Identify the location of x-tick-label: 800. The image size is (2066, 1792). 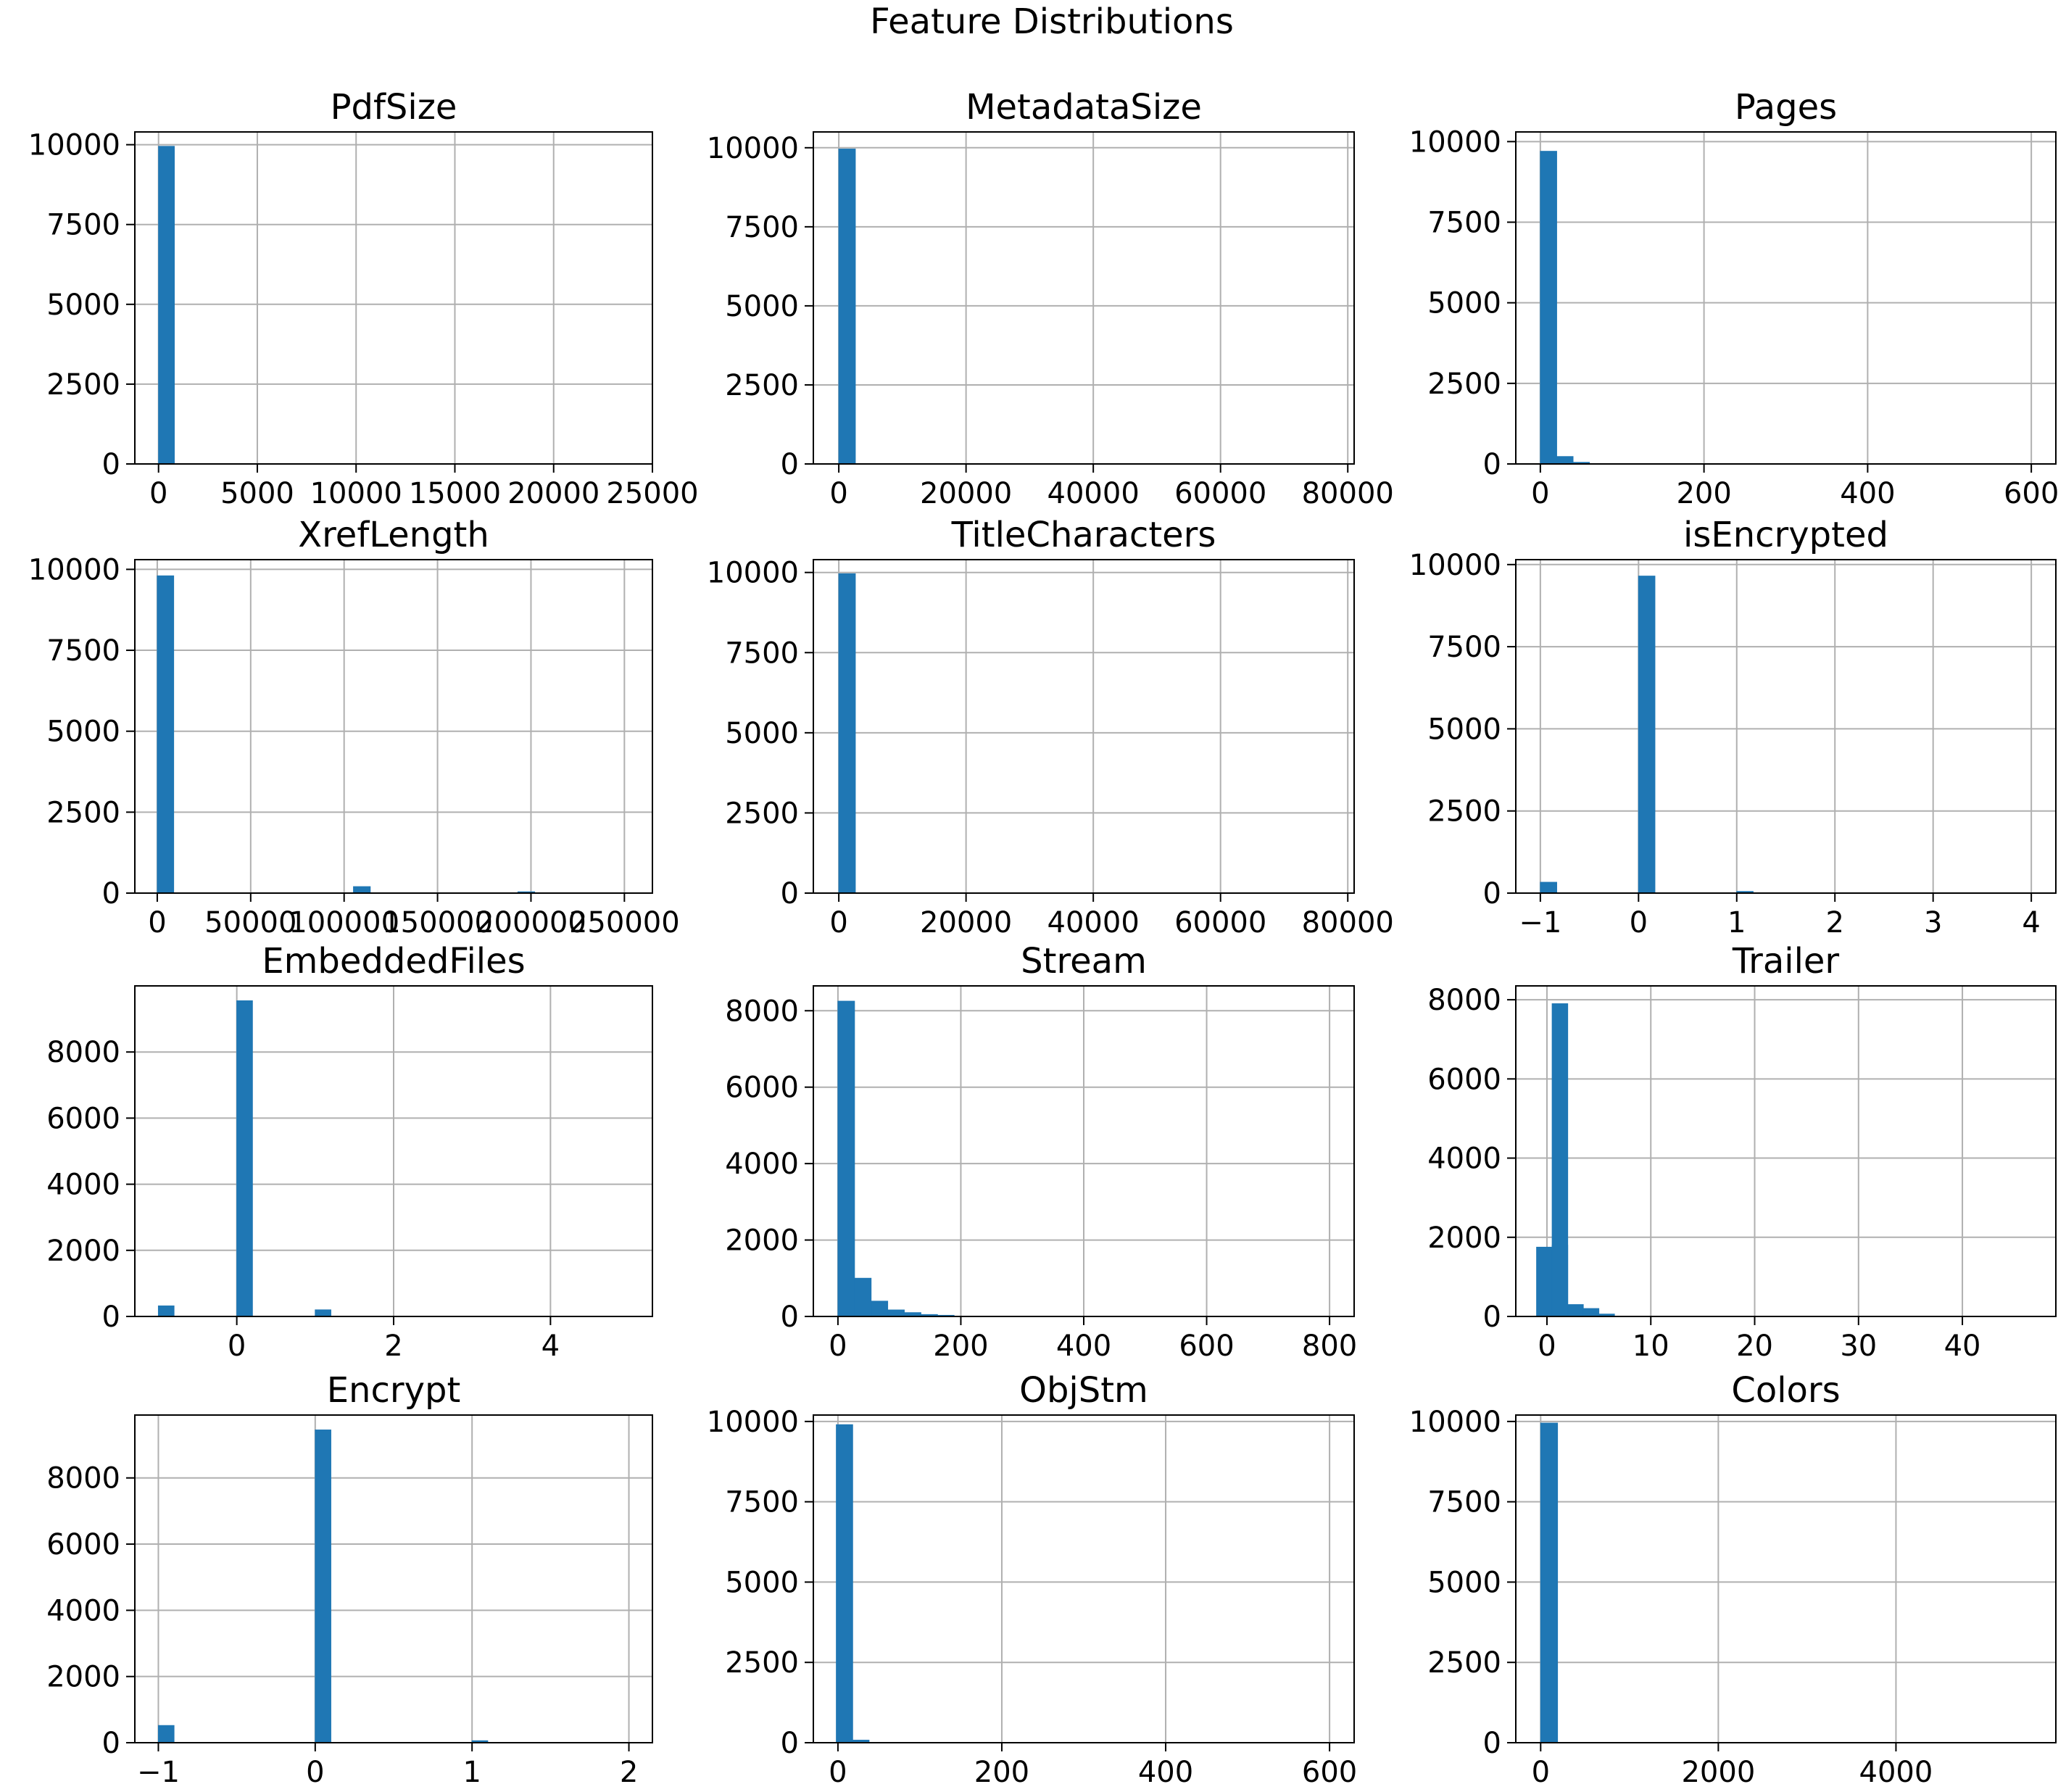
(1329, 1347).